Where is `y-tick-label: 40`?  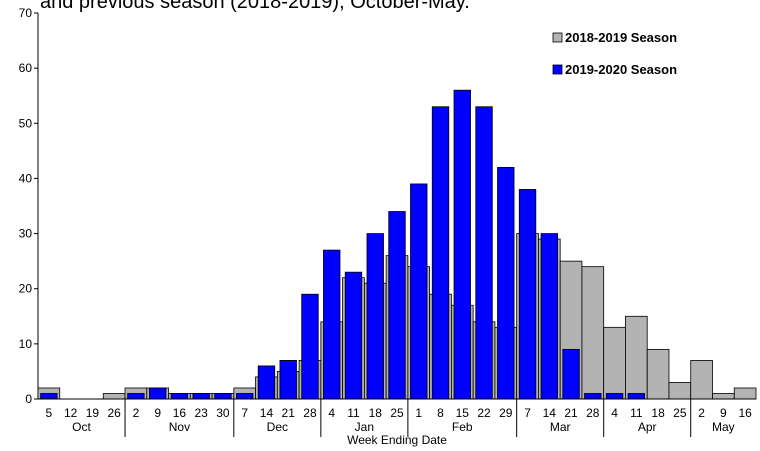
y-tick-label: 40 is located at coordinates (26, 178).